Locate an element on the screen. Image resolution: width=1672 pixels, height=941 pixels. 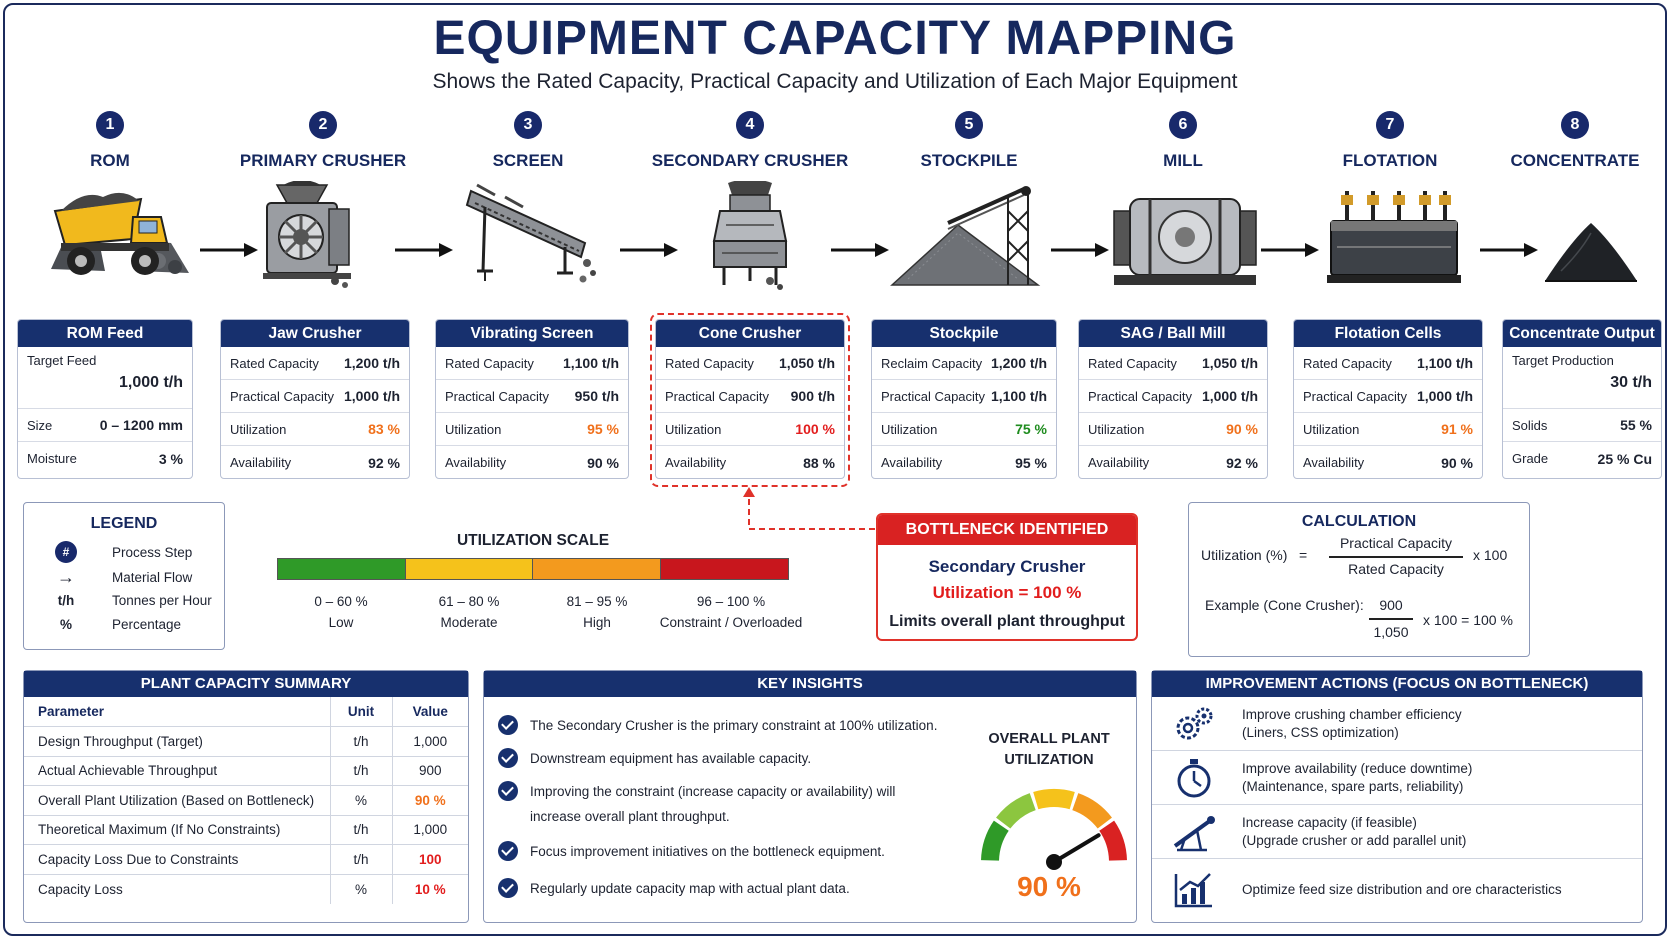
utilization-scale-bar is located at coordinates (533, 569).